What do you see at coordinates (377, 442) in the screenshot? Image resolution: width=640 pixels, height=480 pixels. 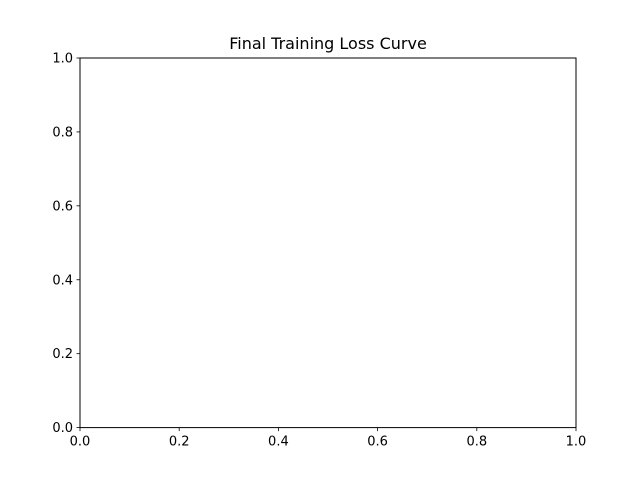 I see `x-tick-label: 0.6` at bounding box center [377, 442].